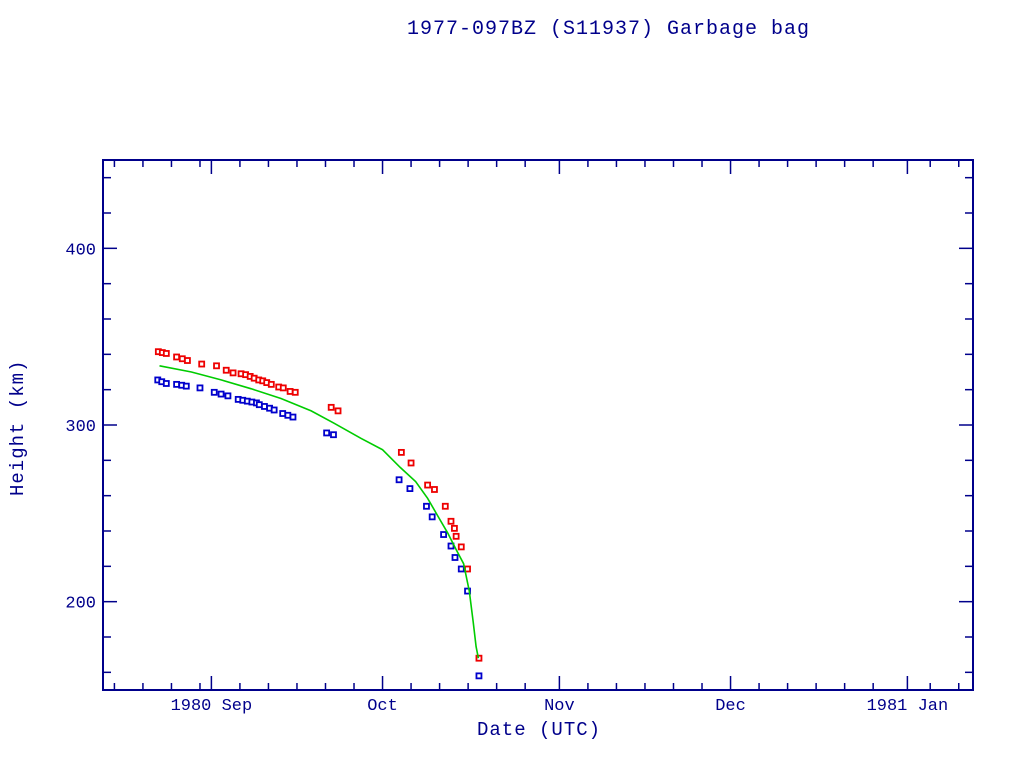  What do you see at coordinates (730, 706) in the screenshot?
I see `x-tick-label: Dec` at bounding box center [730, 706].